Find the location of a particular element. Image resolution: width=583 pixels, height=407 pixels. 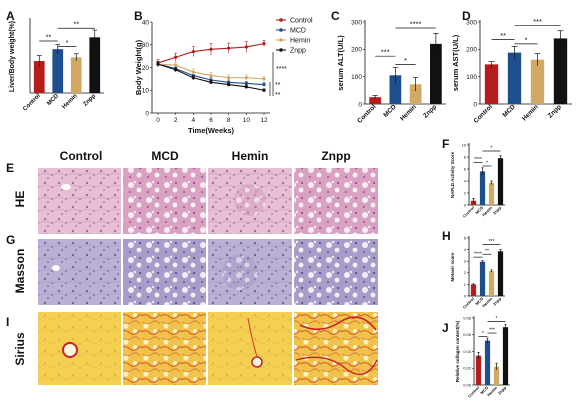

legend-swatch-dot is located at coordinates (281, 20).